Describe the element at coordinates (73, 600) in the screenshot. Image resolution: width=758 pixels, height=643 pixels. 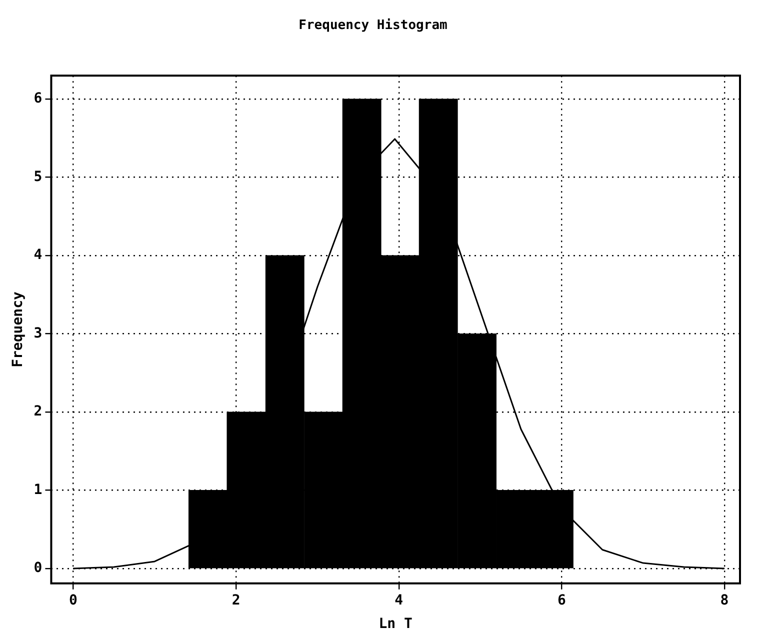
I see `x-tick-label: 0` at that location.